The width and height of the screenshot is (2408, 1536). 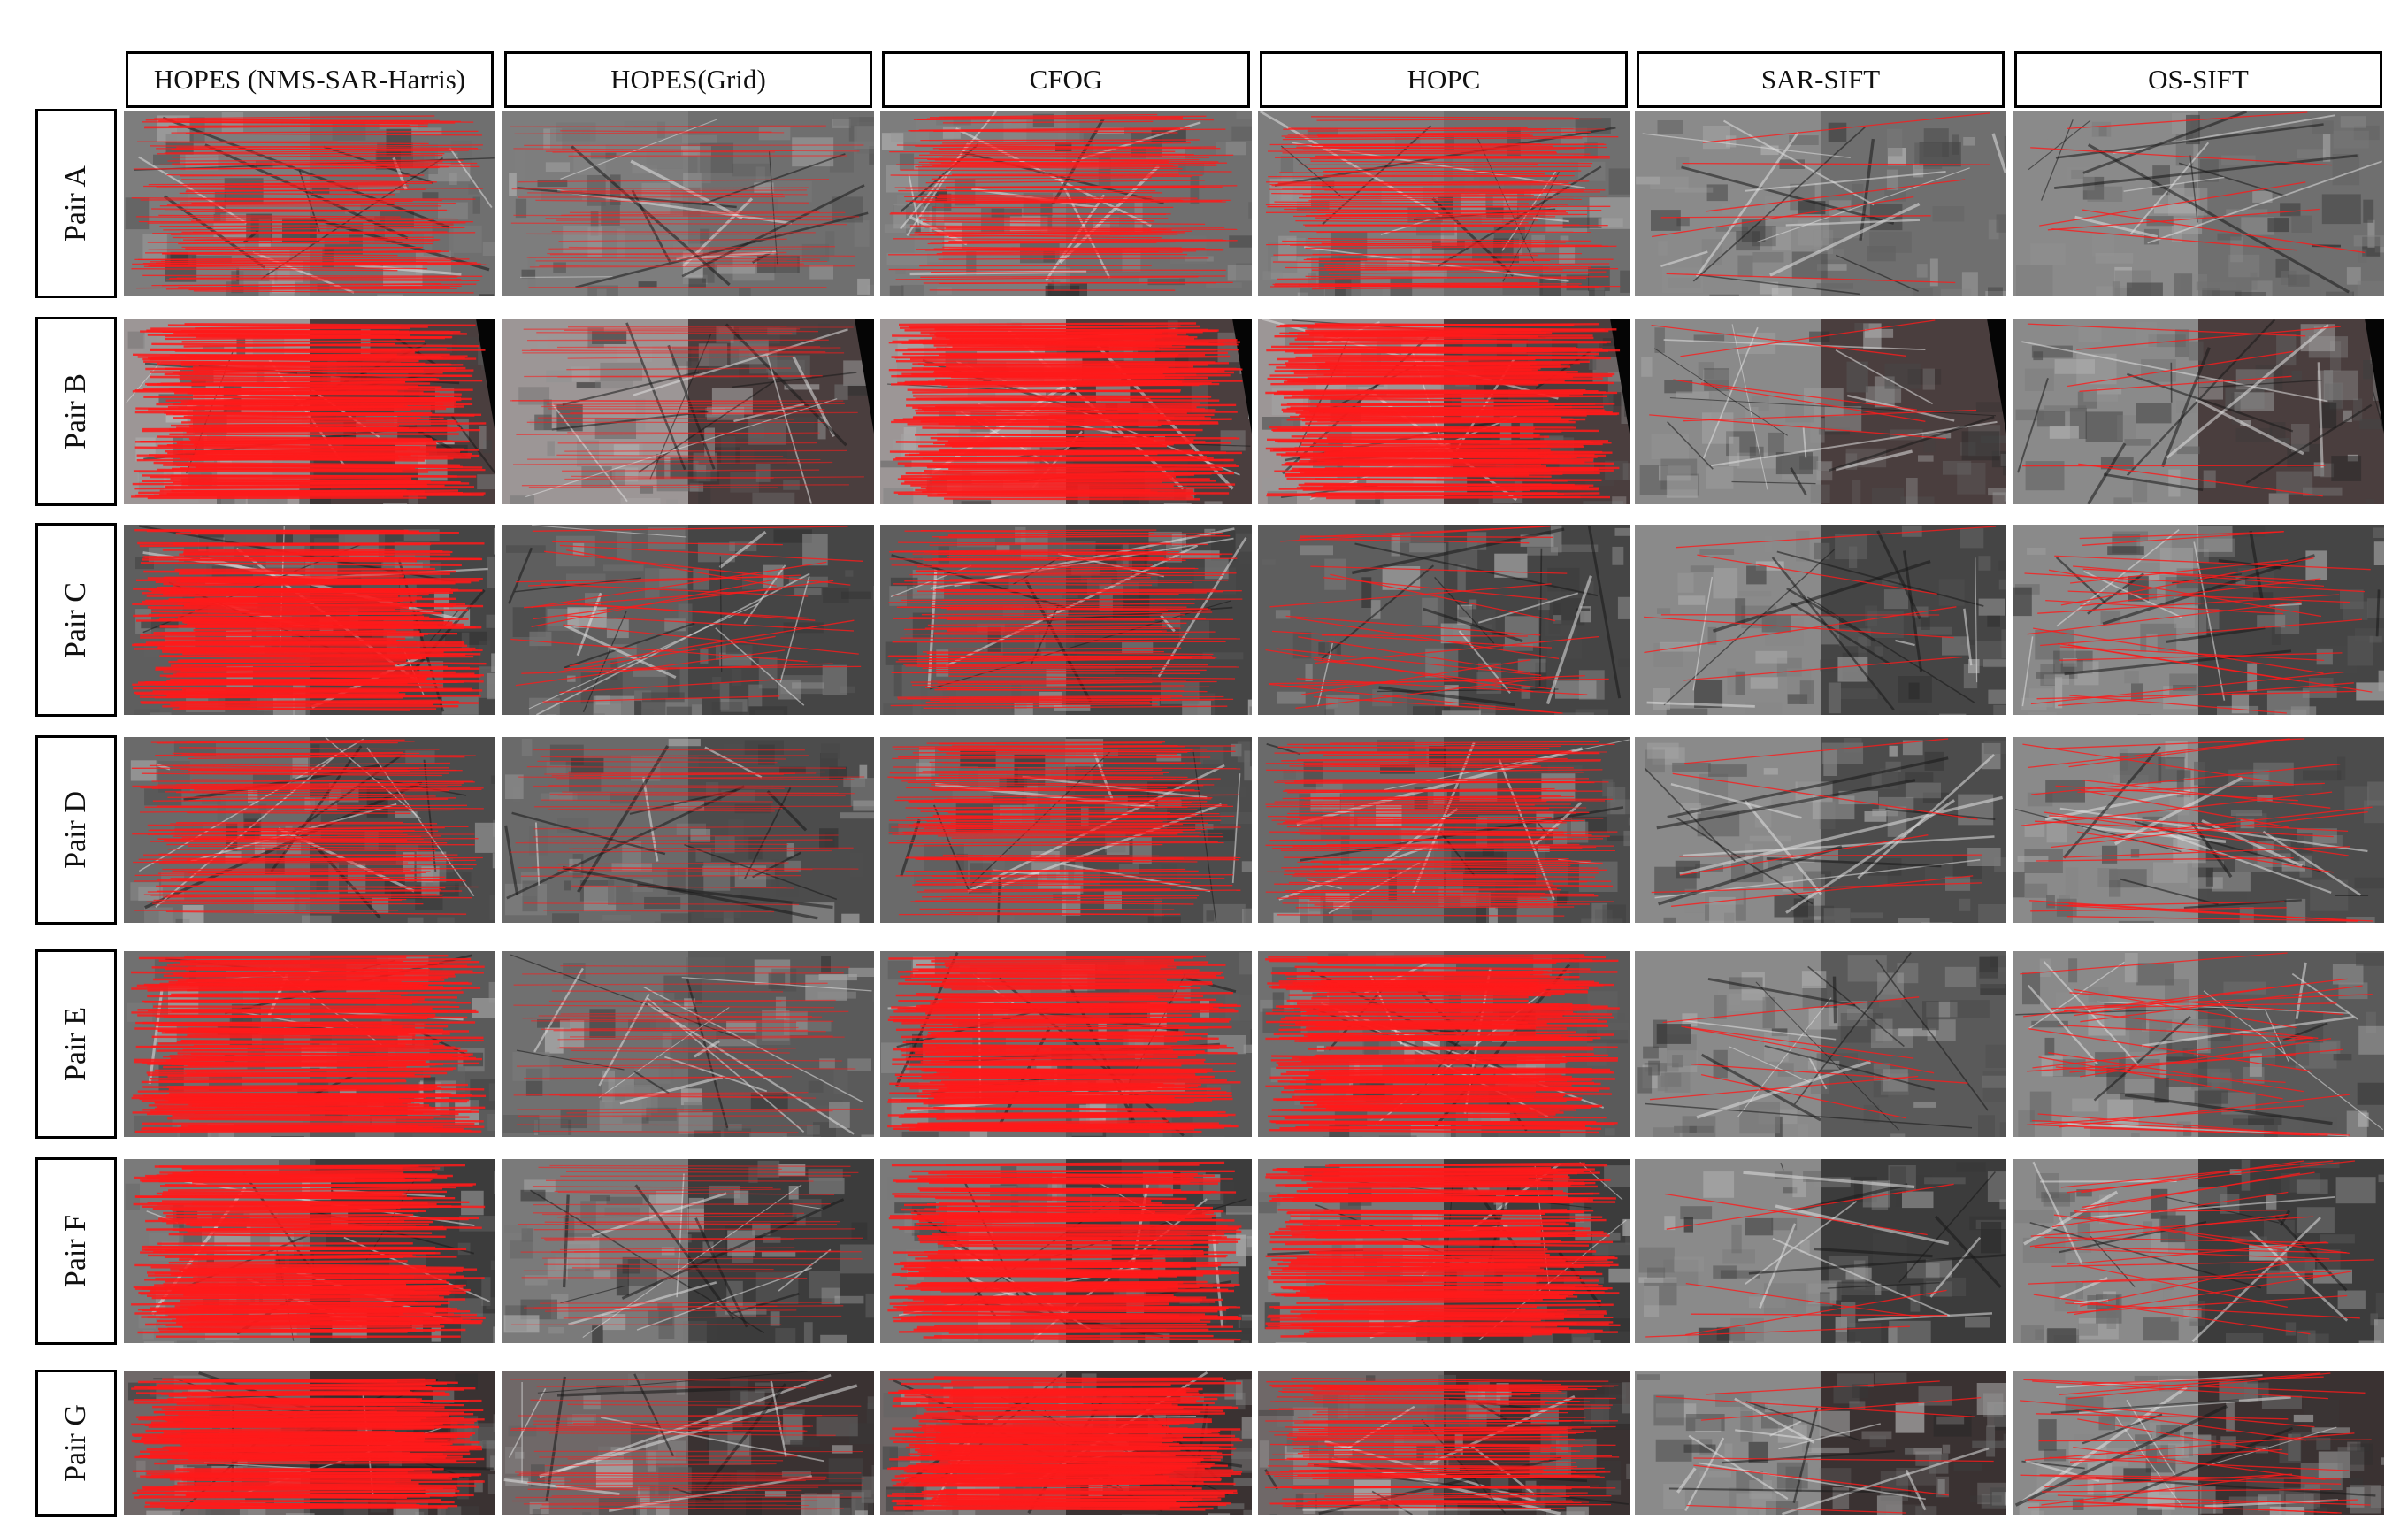 I want to click on row-header: Pair A, so click(x=76, y=203).